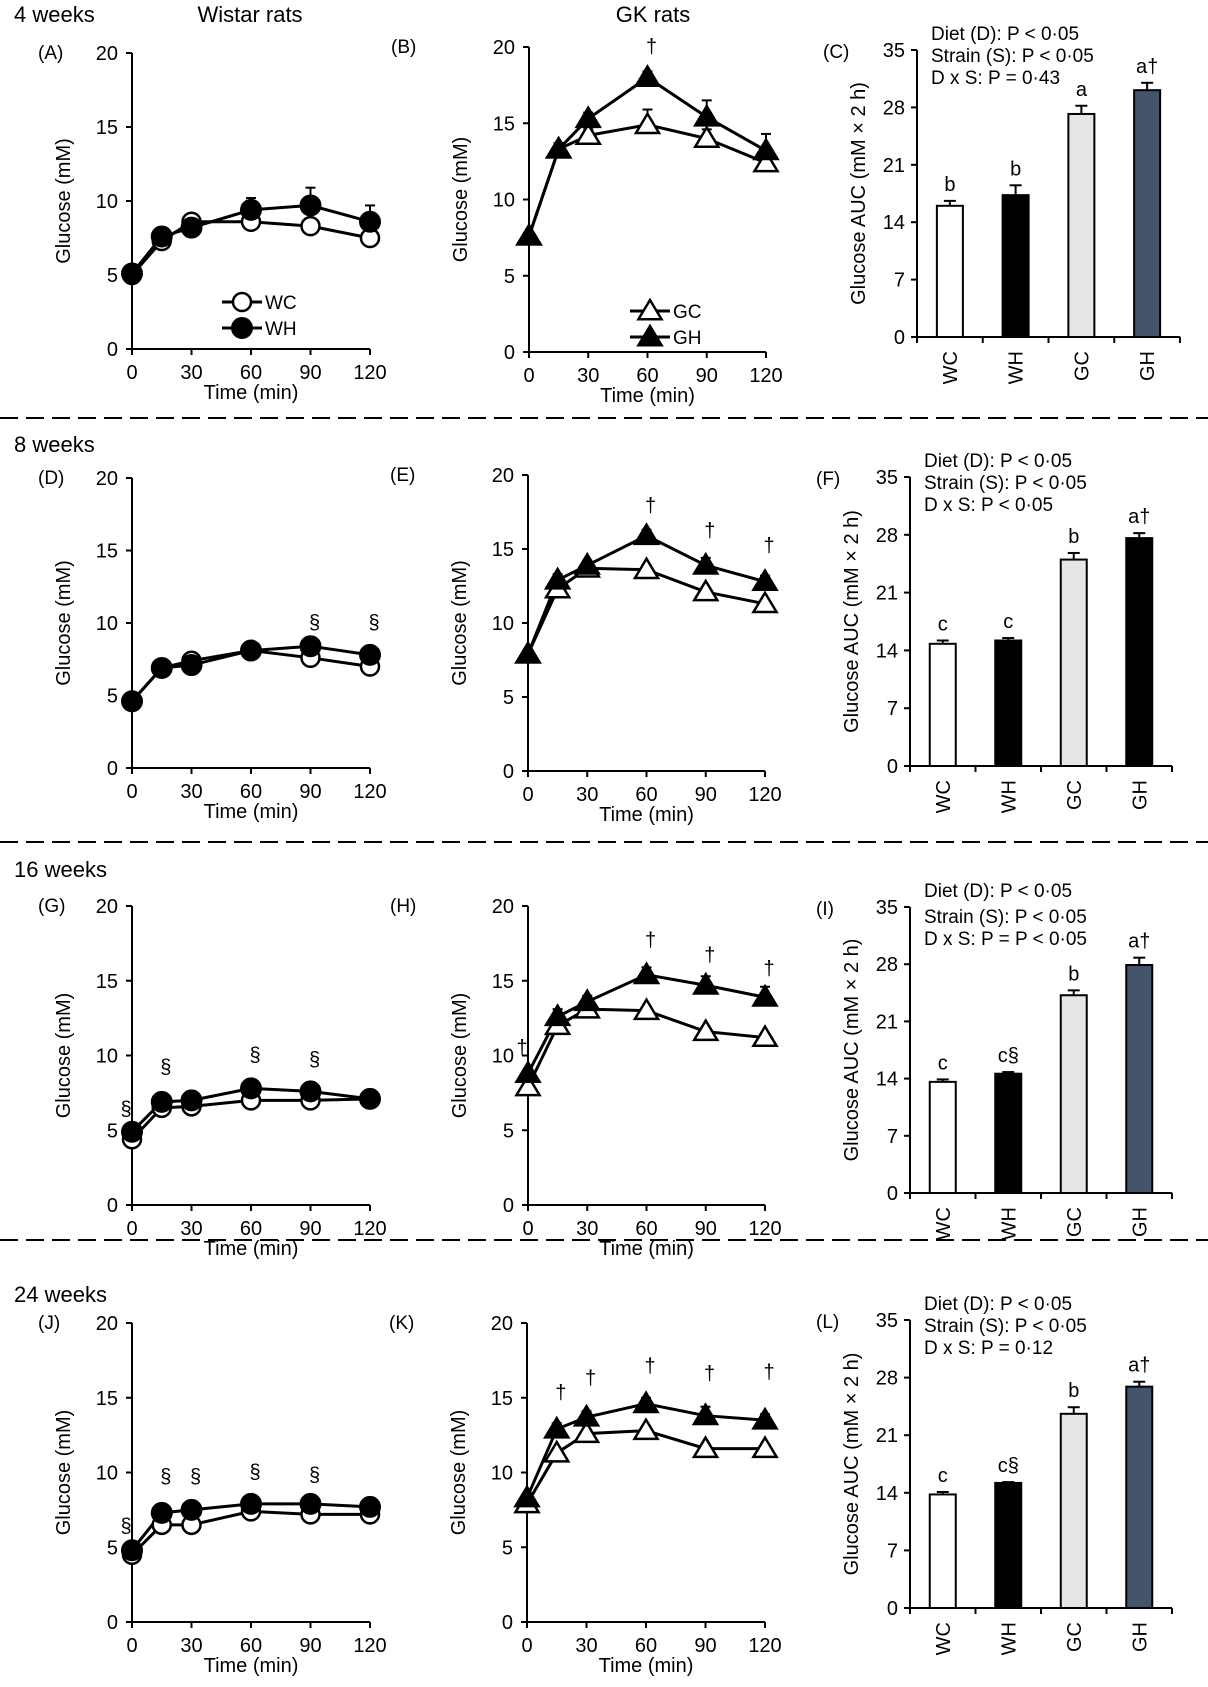 This screenshot has height=1687, width=1208. What do you see at coordinates (1008, 1545) in the screenshot?
I see `bar-WH` at bounding box center [1008, 1545].